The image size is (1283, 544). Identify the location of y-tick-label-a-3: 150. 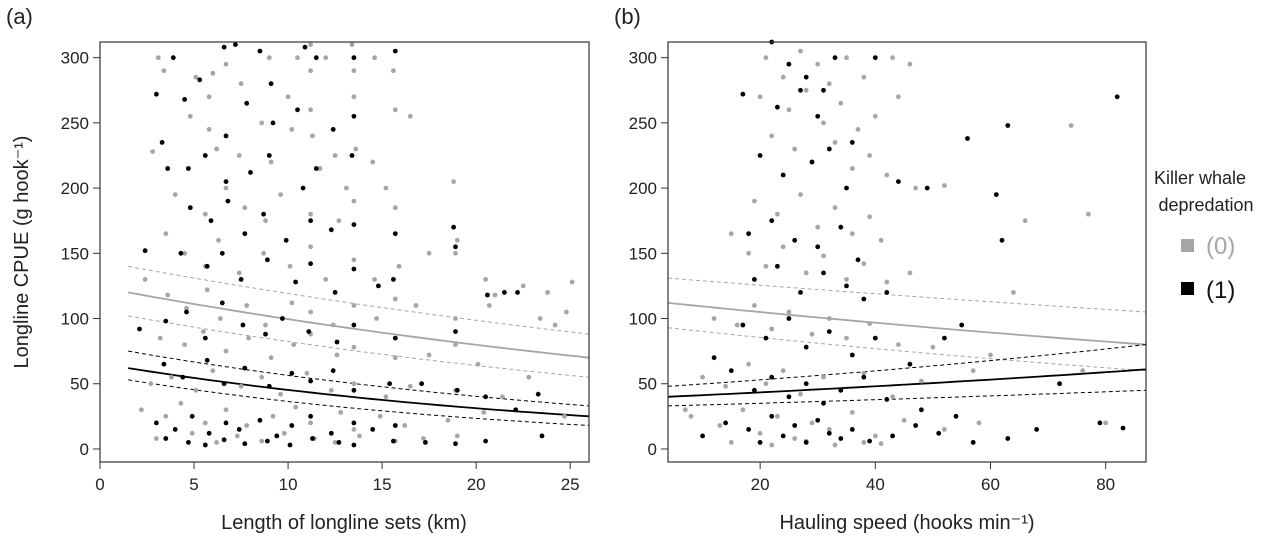
(75, 253).